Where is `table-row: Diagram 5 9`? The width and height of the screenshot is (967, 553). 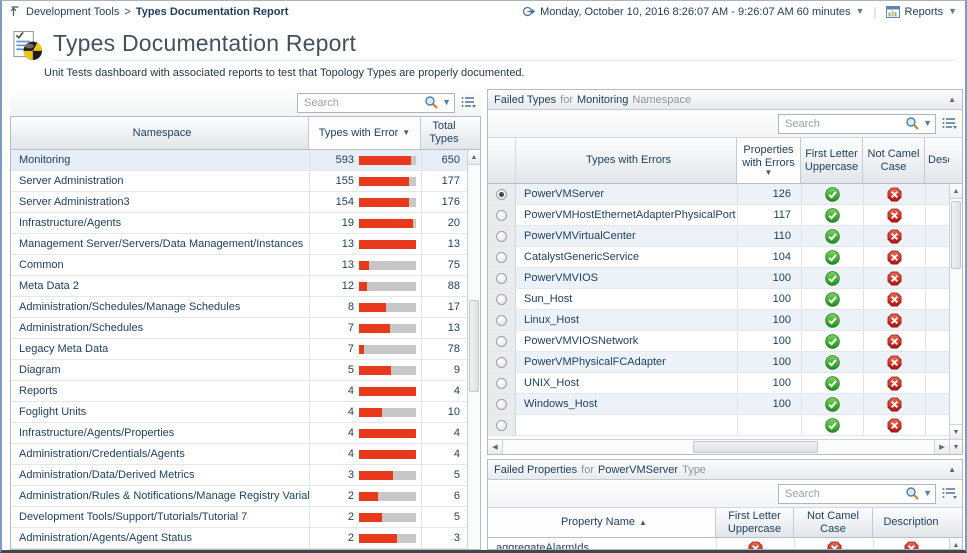
table-row: Diagram 5 9 is located at coordinates (239, 370).